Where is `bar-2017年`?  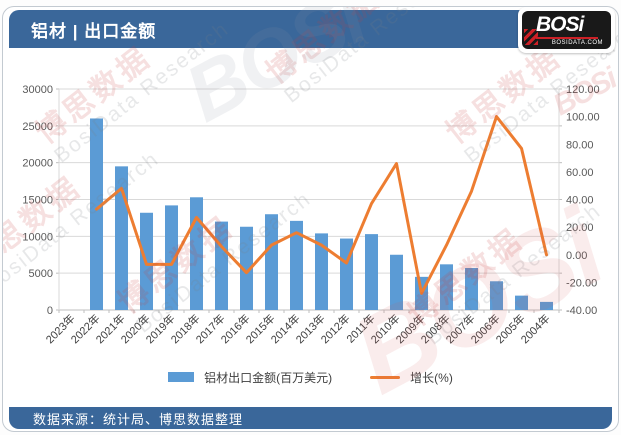 bar-2017年 is located at coordinates (221, 265).